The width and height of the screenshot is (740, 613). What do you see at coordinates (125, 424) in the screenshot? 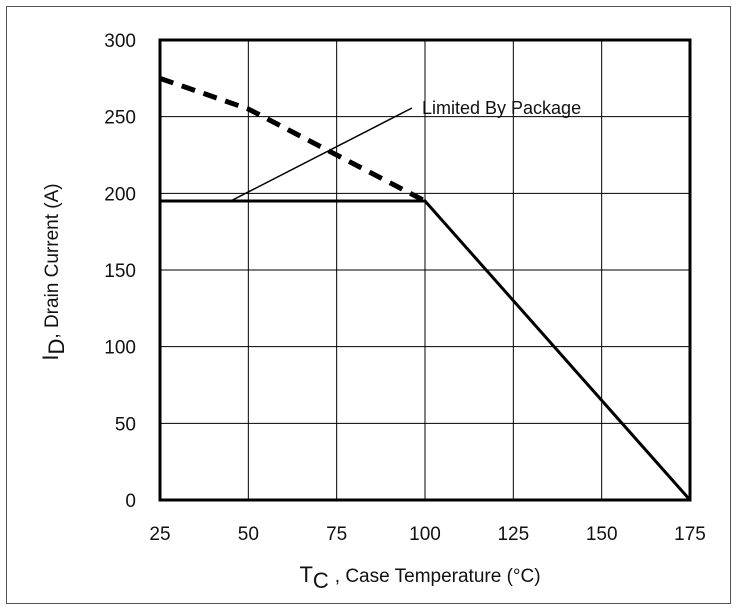
I see `y-tick-label: 50` at bounding box center [125, 424].